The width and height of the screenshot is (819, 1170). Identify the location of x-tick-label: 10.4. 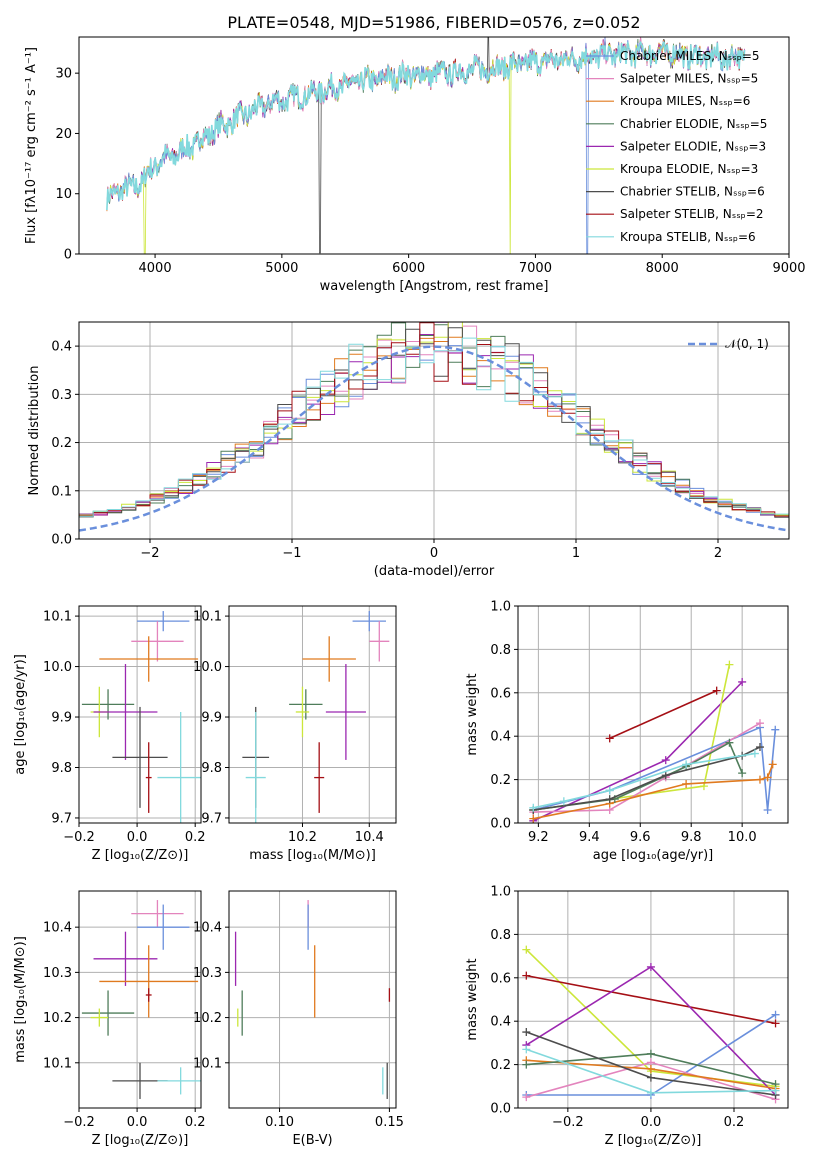
(369, 837).